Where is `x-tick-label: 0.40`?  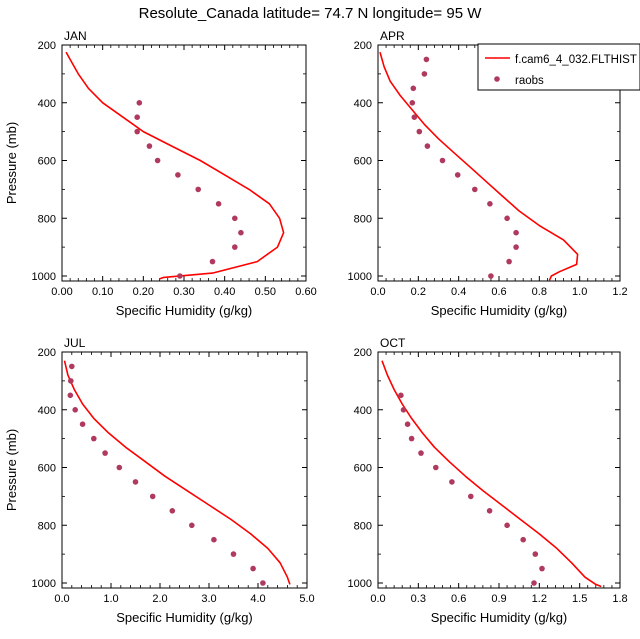
x-tick-label: 0.40 is located at coordinates (224, 292).